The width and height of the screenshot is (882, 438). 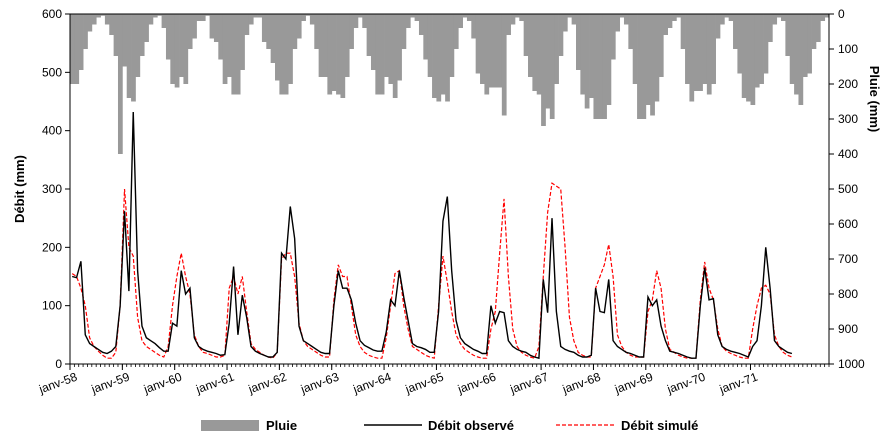 What do you see at coordinates (848, 294) in the screenshot?
I see `y-right-tick-label: 800` at bounding box center [848, 294].